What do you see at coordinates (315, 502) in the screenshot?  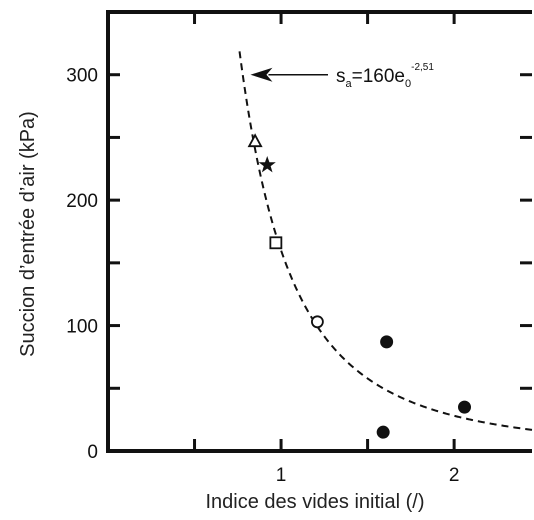 I see `x-axis-title: Indice des vides initial (/)` at bounding box center [315, 502].